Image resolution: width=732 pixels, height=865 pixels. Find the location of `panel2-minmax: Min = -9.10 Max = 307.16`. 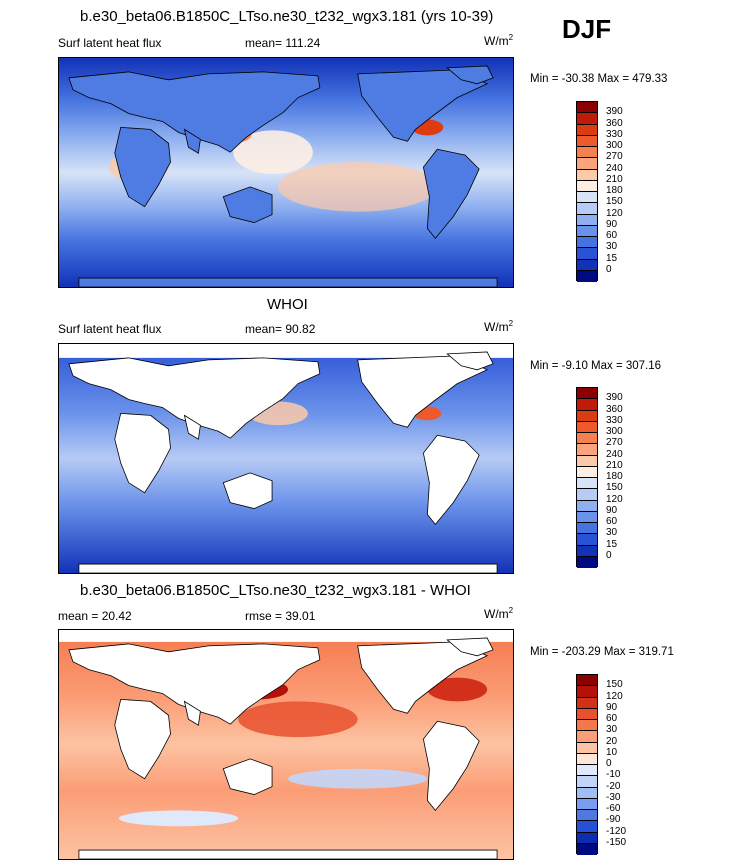

panel2-minmax: Min = -9.10 Max = 307.16 is located at coordinates (596, 366).